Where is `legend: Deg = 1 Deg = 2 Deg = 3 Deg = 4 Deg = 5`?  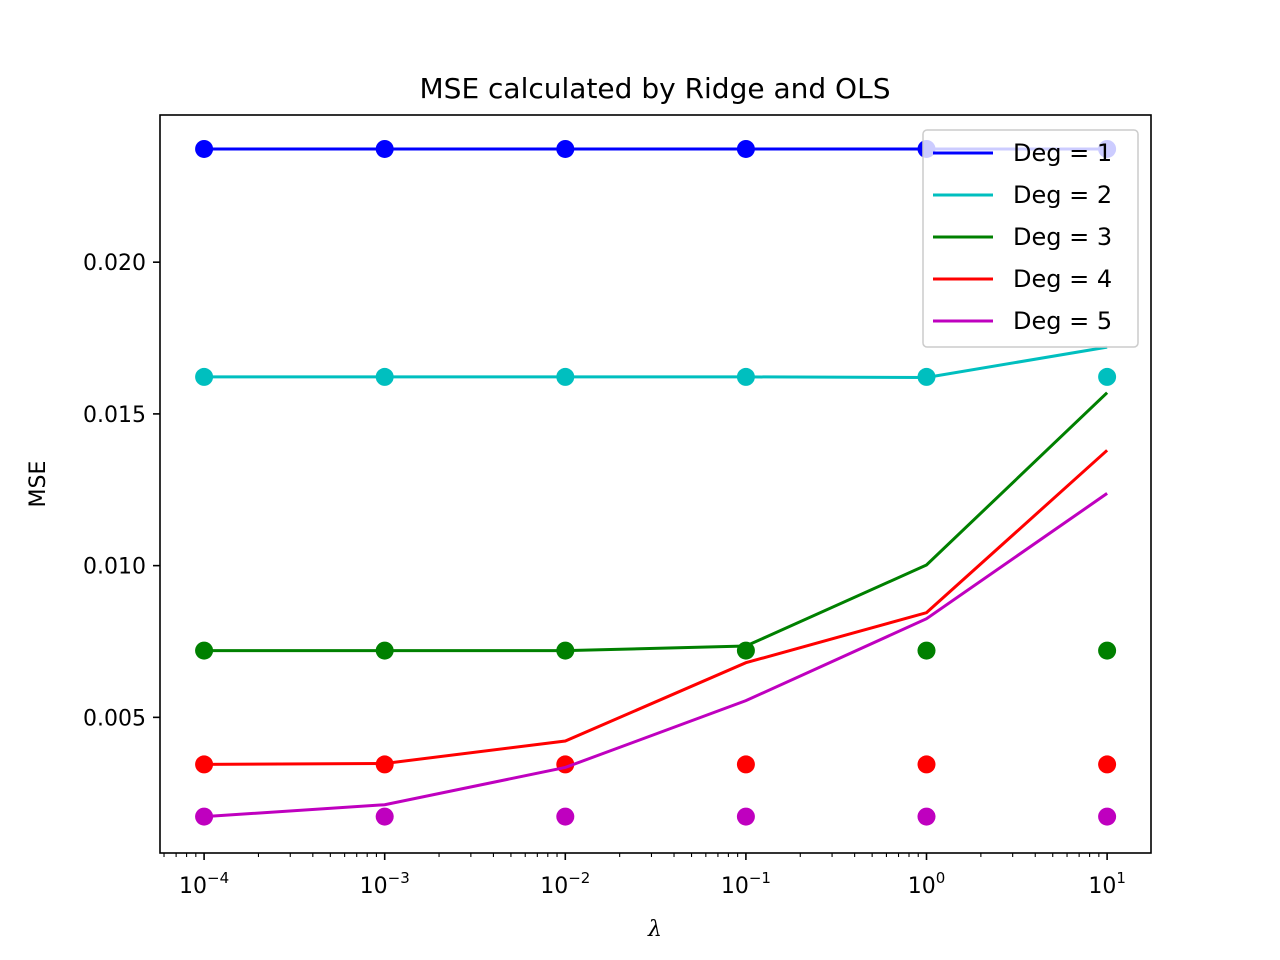 legend: Deg = 1 Deg = 2 Deg = 3 Deg = 4 Deg = 5 is located at coordinates (1030, 238).